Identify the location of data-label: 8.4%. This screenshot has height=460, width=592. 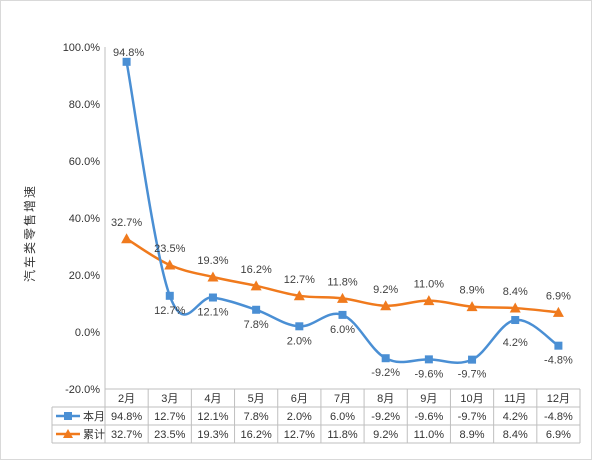
(515, 292).